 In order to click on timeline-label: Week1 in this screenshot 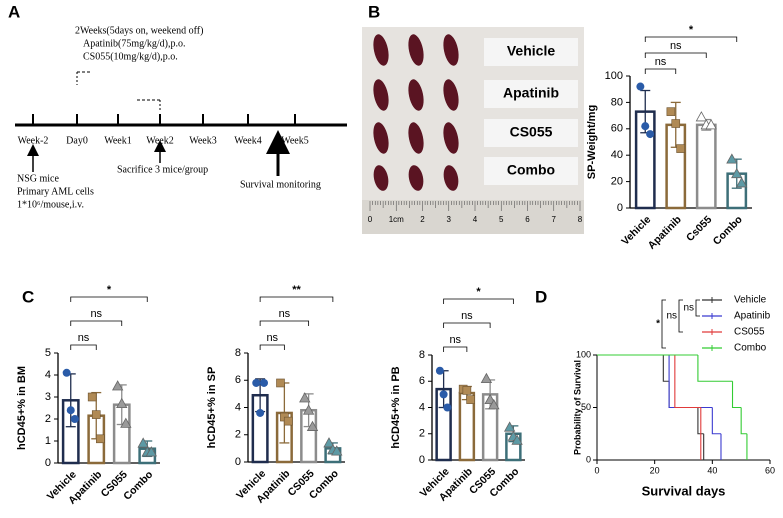, I will do `click(118, 140)`.